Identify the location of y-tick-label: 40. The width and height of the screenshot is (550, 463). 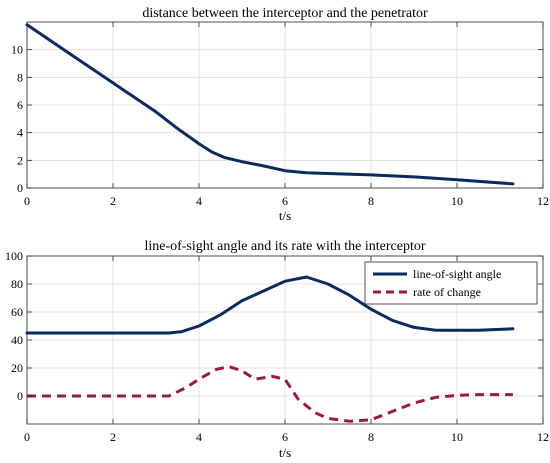
(17, 340).